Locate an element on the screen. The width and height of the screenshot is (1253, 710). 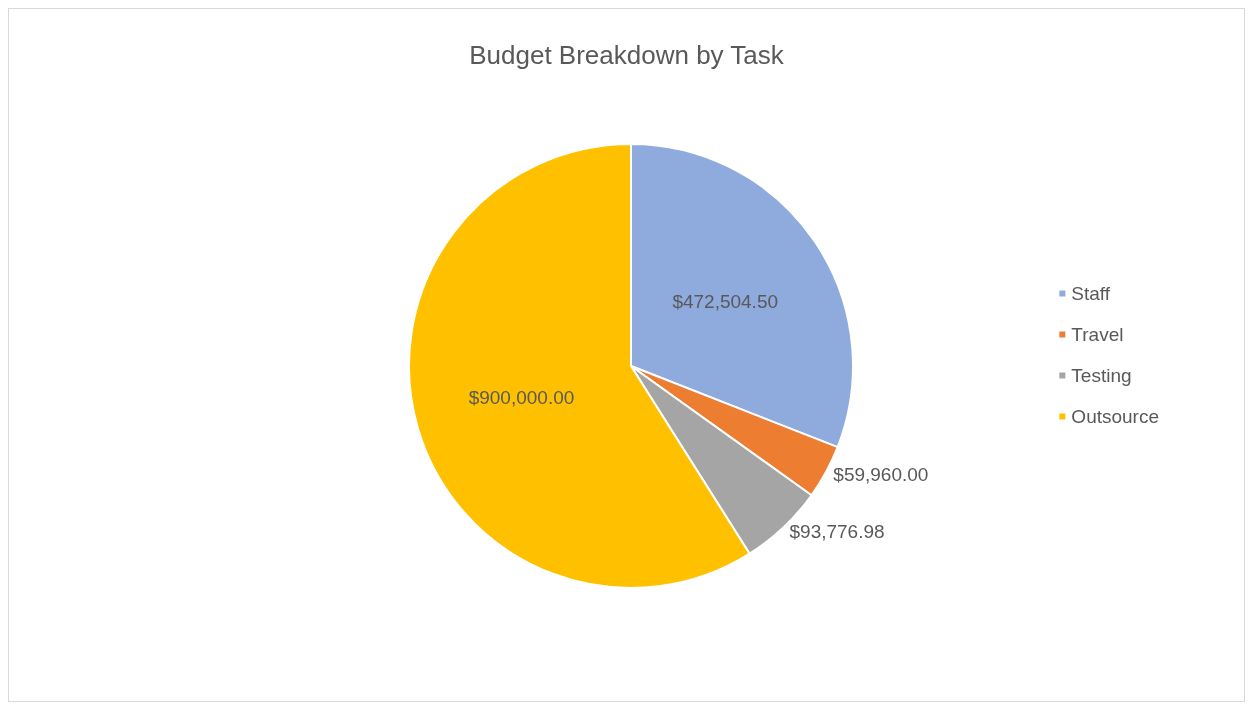
data-label: $472,504.50 is located at coordinates (725, 302).